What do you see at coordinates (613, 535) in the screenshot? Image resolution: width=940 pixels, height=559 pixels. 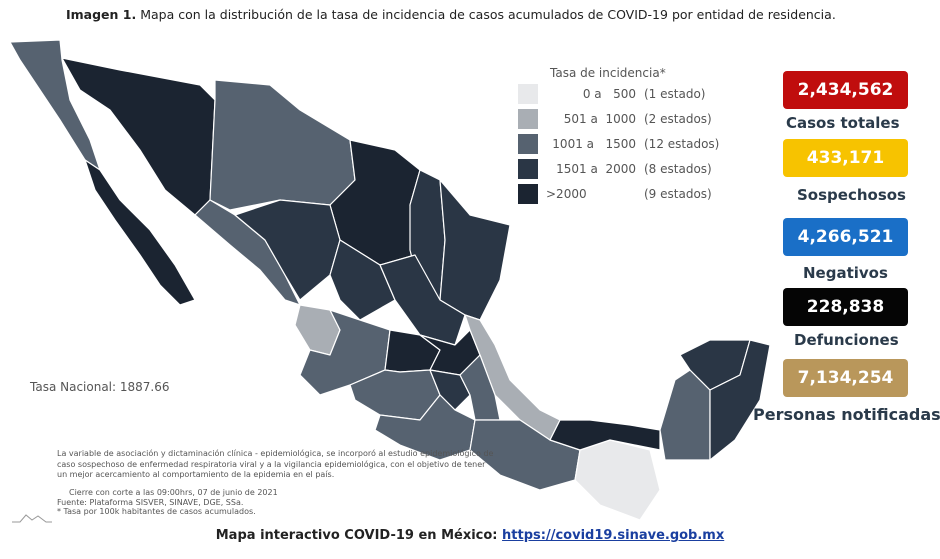 I see `interactive-map-link: https://covid19.sinave.gob.mx` at bounding box center [613, 535].